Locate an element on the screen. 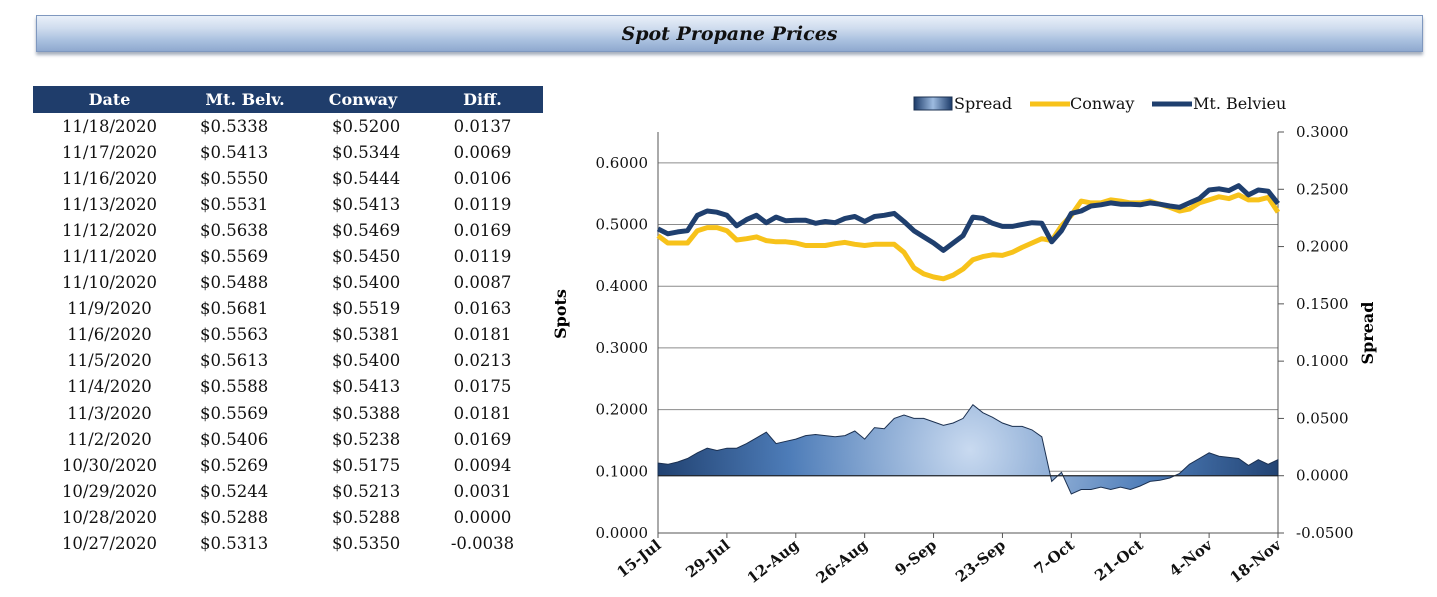 The image size is (1437, 597). x-tick-label: 21-Oct is located at coordinates (1118, 560).